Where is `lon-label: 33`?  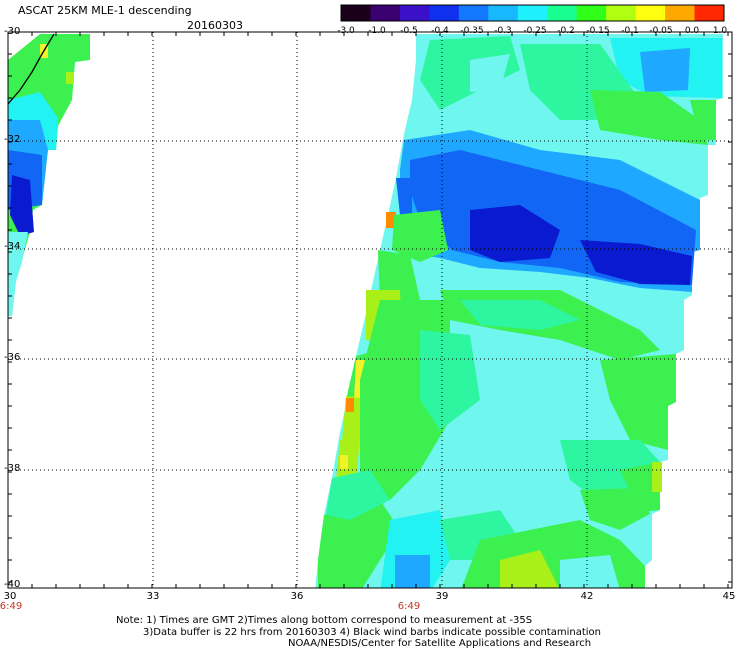 lon-label: 33 is located at coordinates (153, 596).